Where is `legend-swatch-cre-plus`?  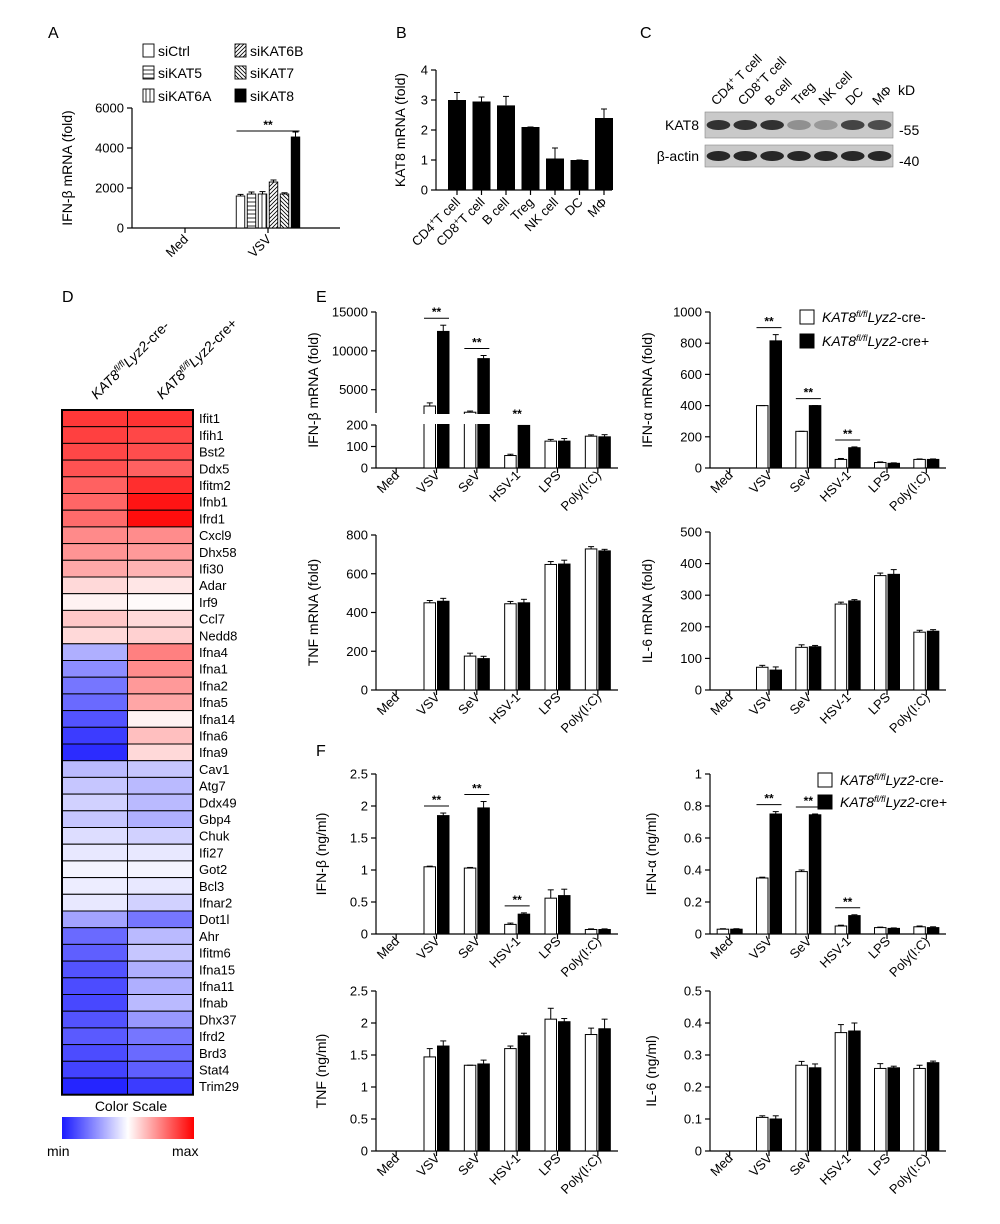
legend-swatch-cre-plus is located at coordinates (807, 341).